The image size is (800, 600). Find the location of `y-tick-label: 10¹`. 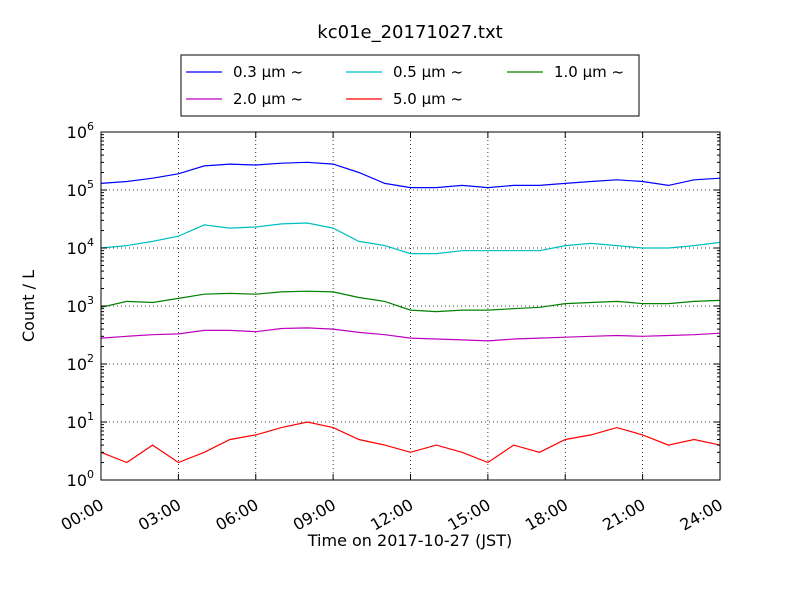

y-tick-label: 10¹ is located at coordinates (80, 421).